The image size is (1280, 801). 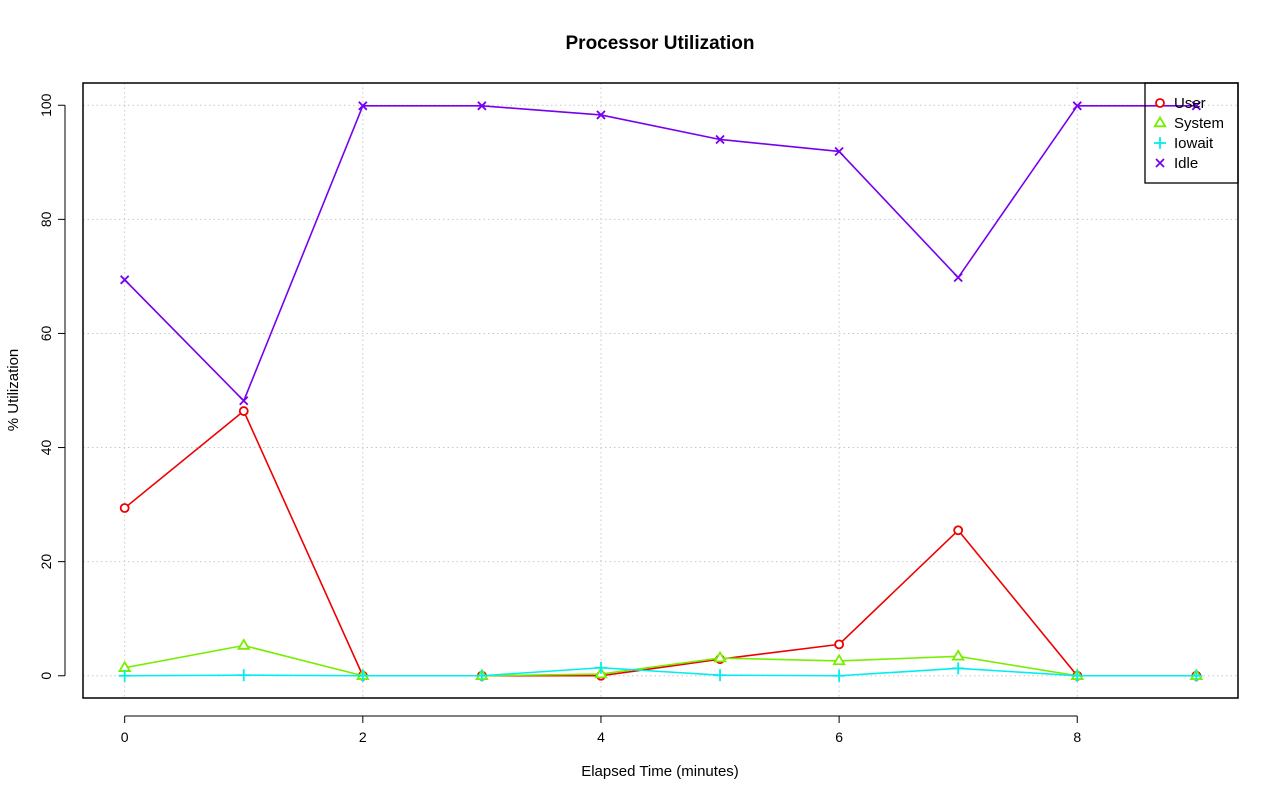 I want to click on legend-label-user: User, so click(x=1190, y=103).